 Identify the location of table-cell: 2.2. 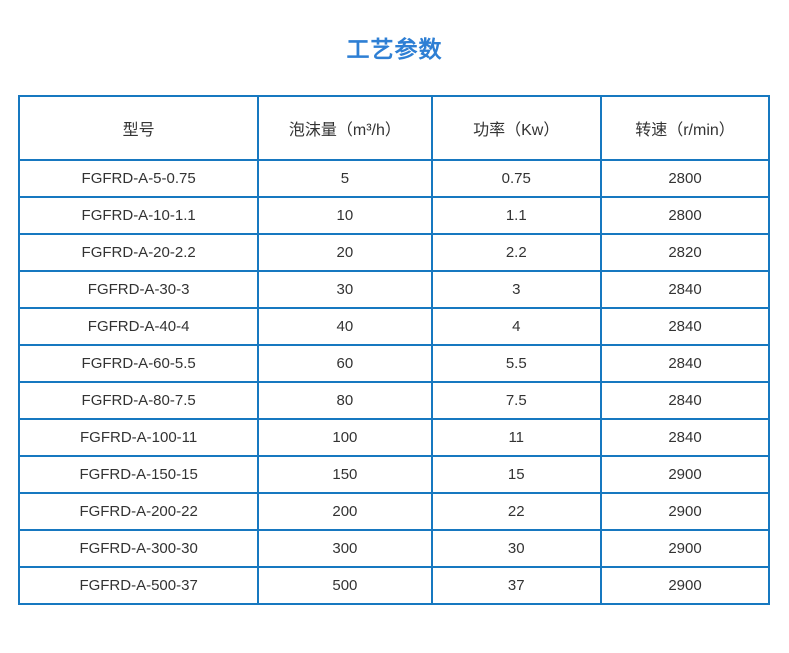
(516, 252).